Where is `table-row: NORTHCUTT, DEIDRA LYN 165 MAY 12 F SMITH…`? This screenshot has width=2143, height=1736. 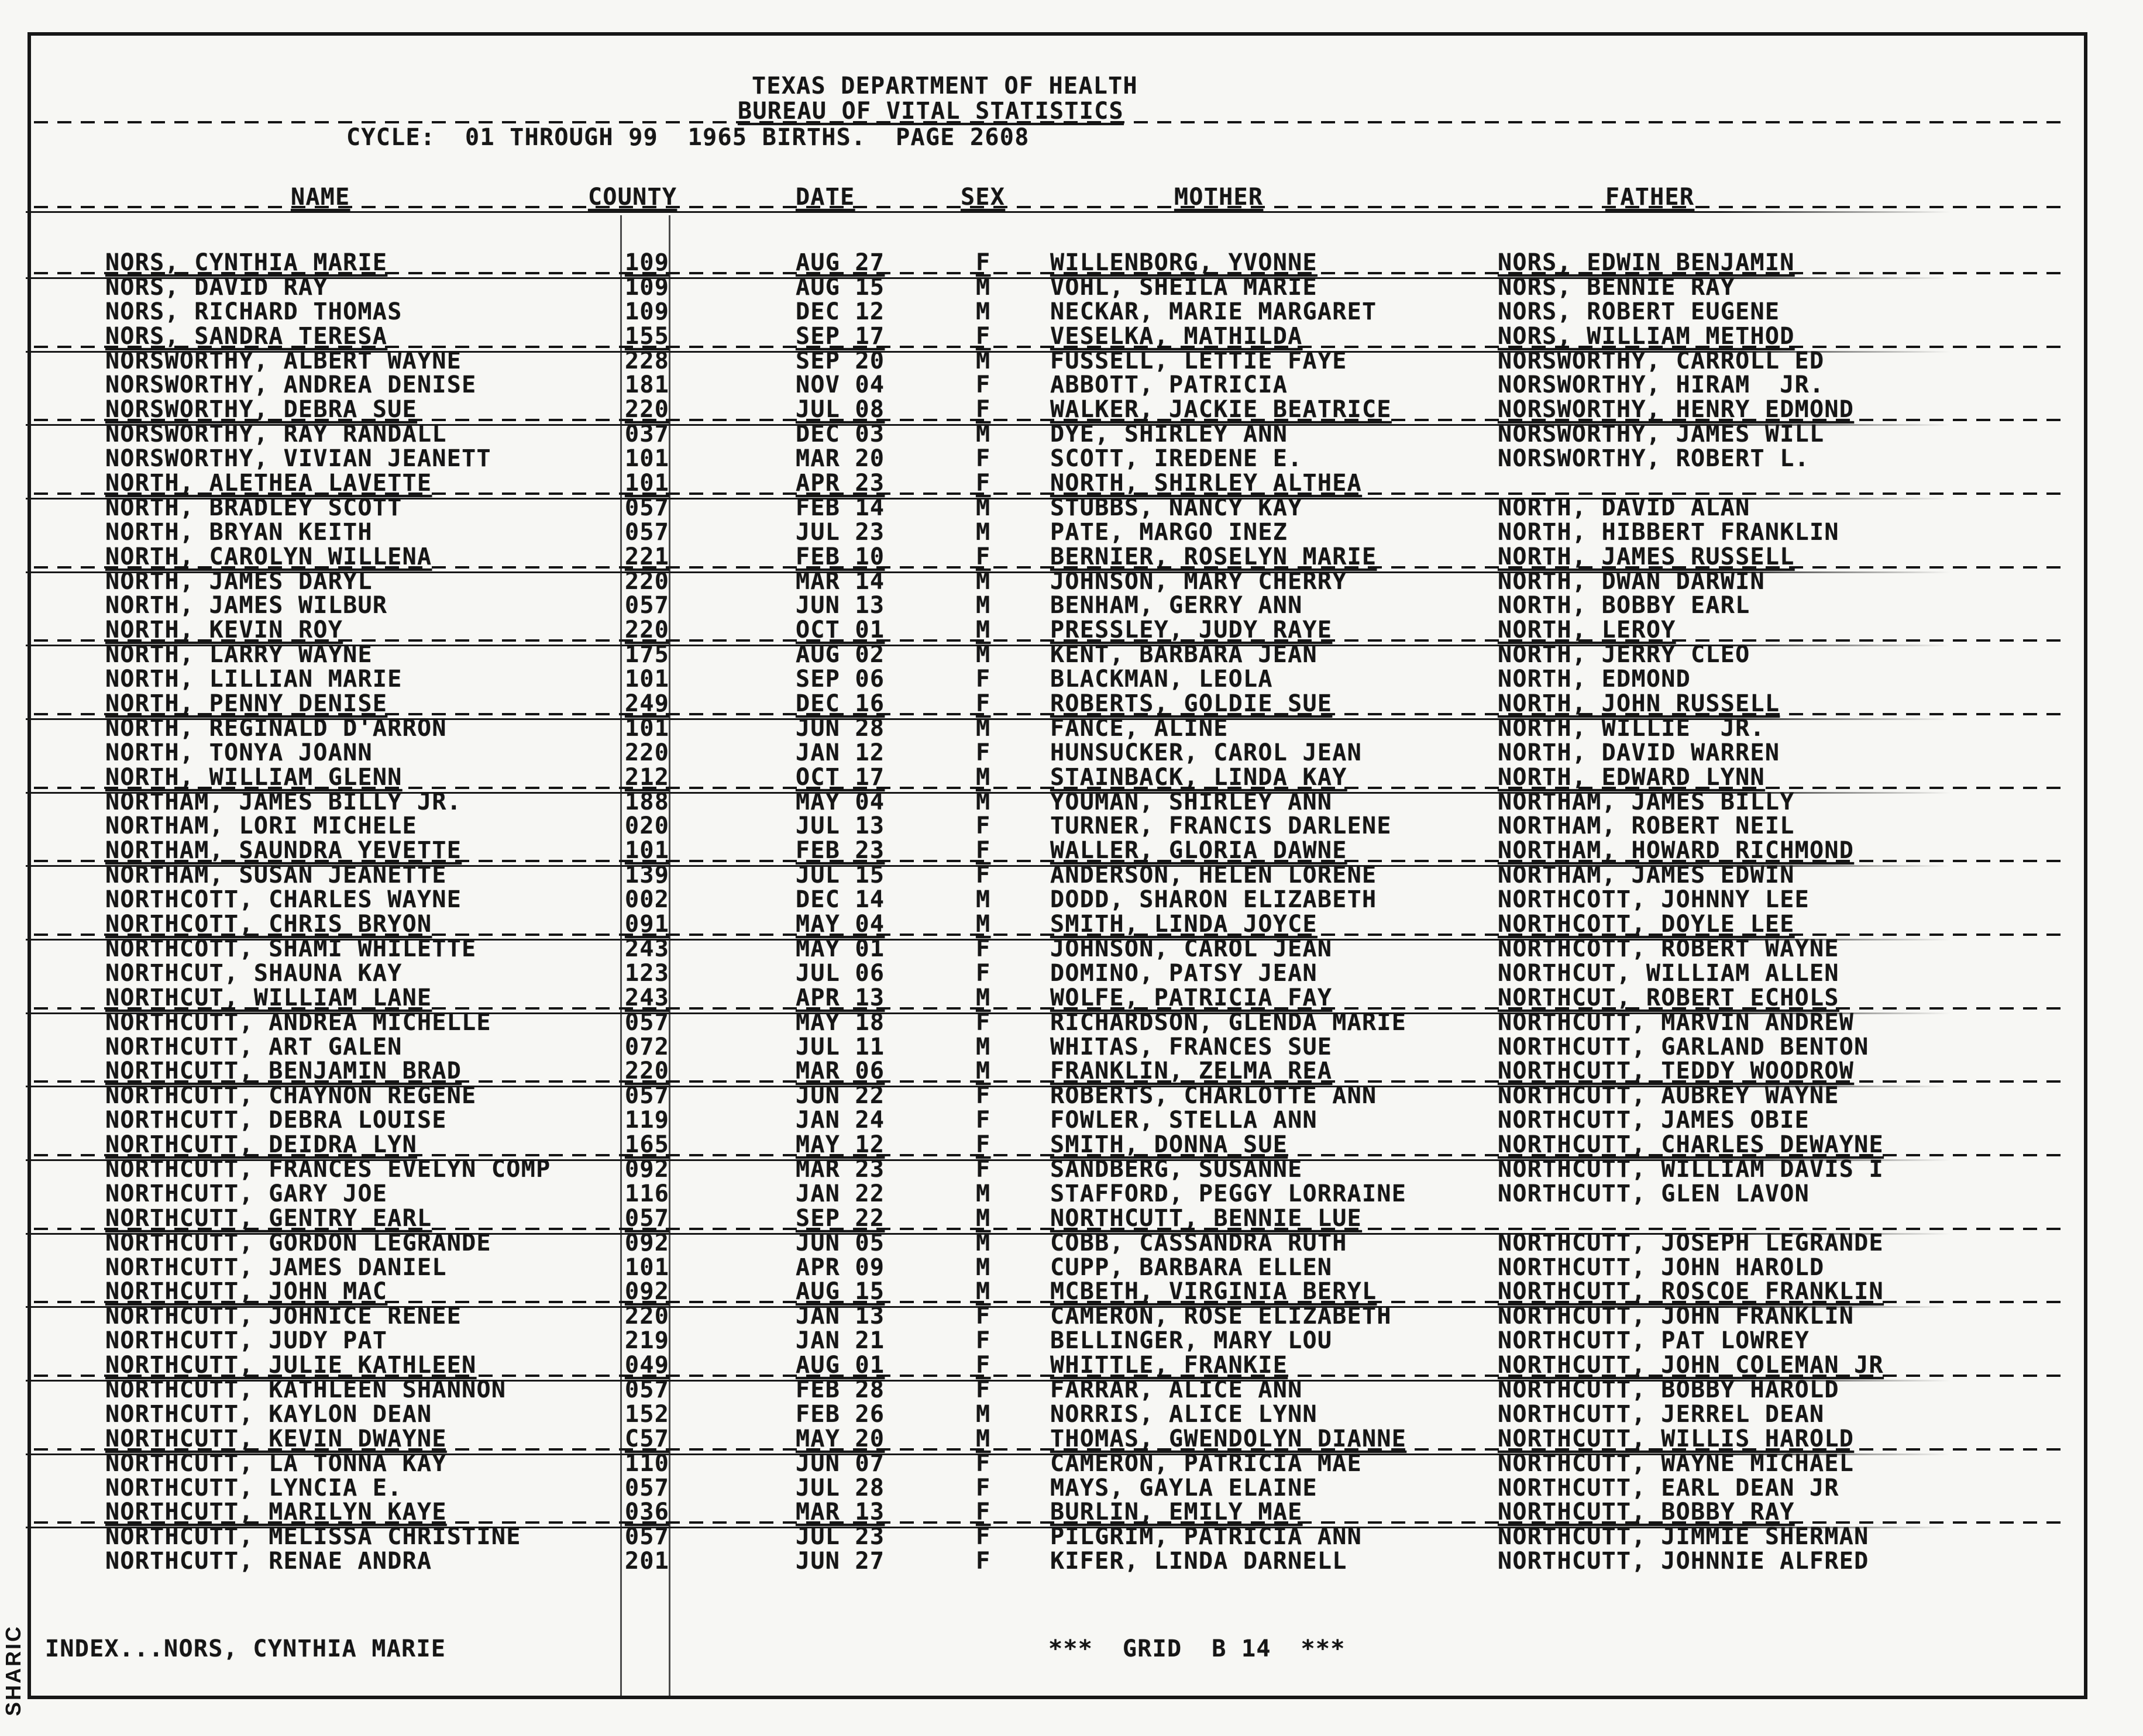 table-row: NORTHCUTT, DEIDRA LYN 165 MAY 12 F SMITH… is located at coordinates (1071, 1146).